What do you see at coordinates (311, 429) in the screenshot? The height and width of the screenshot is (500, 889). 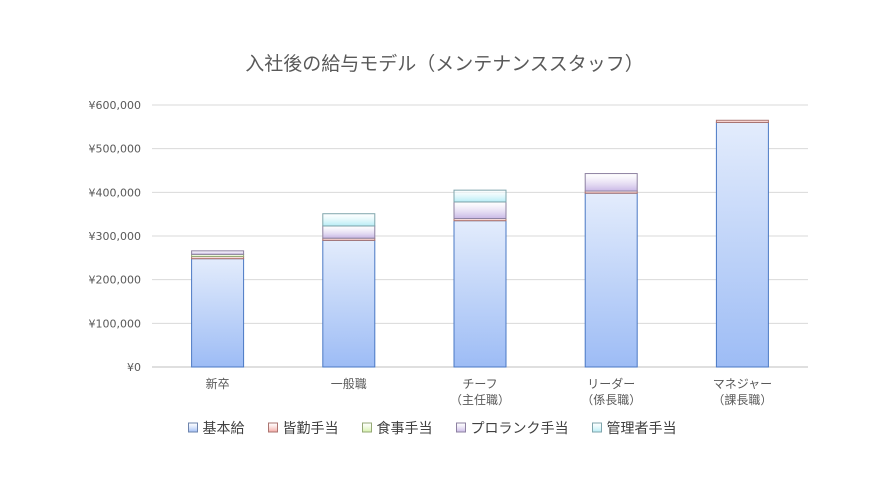 I see `legend-label: 皆勤手当` at bounding box center [311, 429].